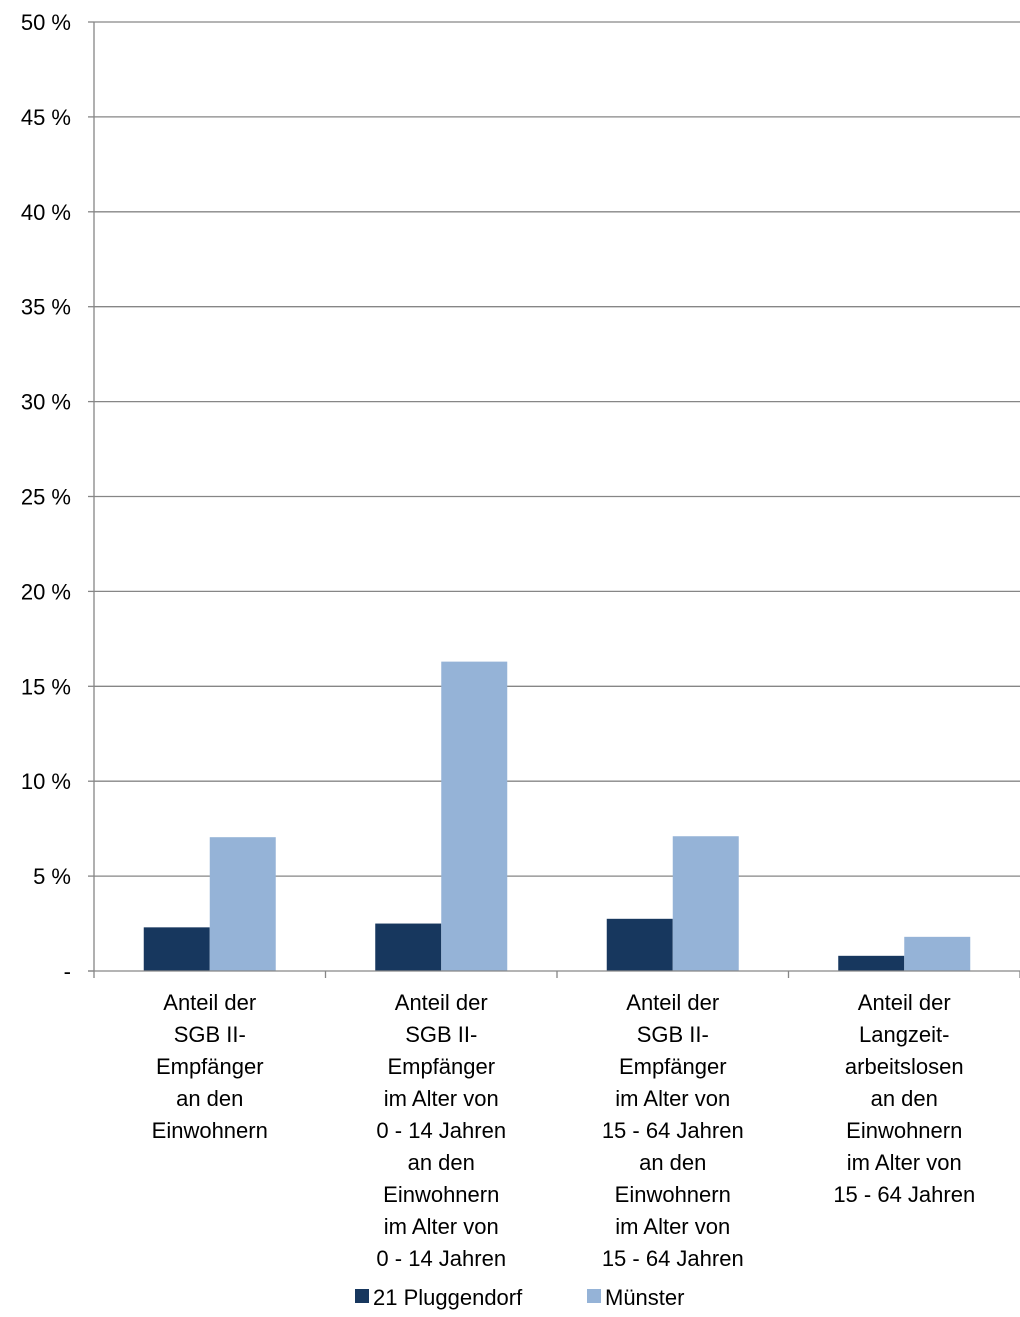 The width and height of the screenshot is (1020, 1317). Describe the element at coordinates (46, 402) in the screenshot. I see `y-tick-label: 30 %` at that location.